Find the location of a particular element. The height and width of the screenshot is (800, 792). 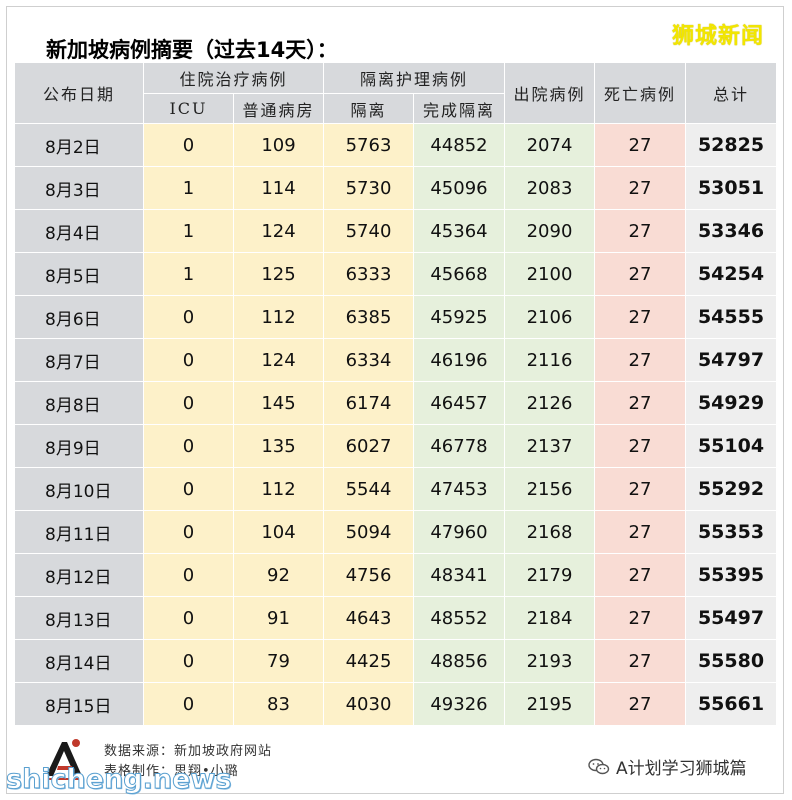

header-completed: 完成隔离 is located at coordinates (459, 108).